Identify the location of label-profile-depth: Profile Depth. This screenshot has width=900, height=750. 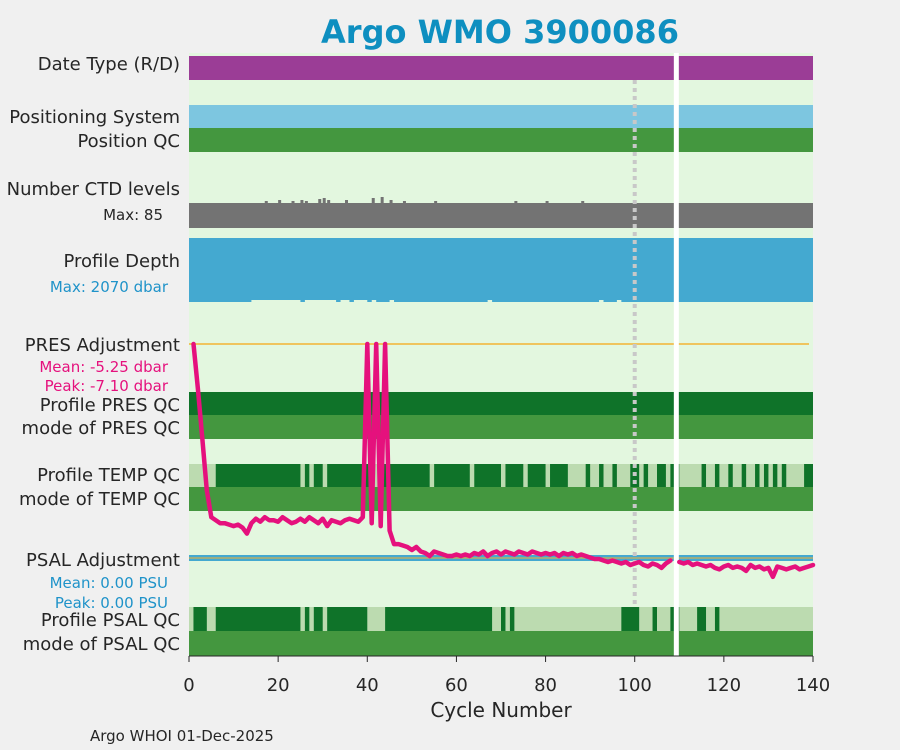
(121, 261).